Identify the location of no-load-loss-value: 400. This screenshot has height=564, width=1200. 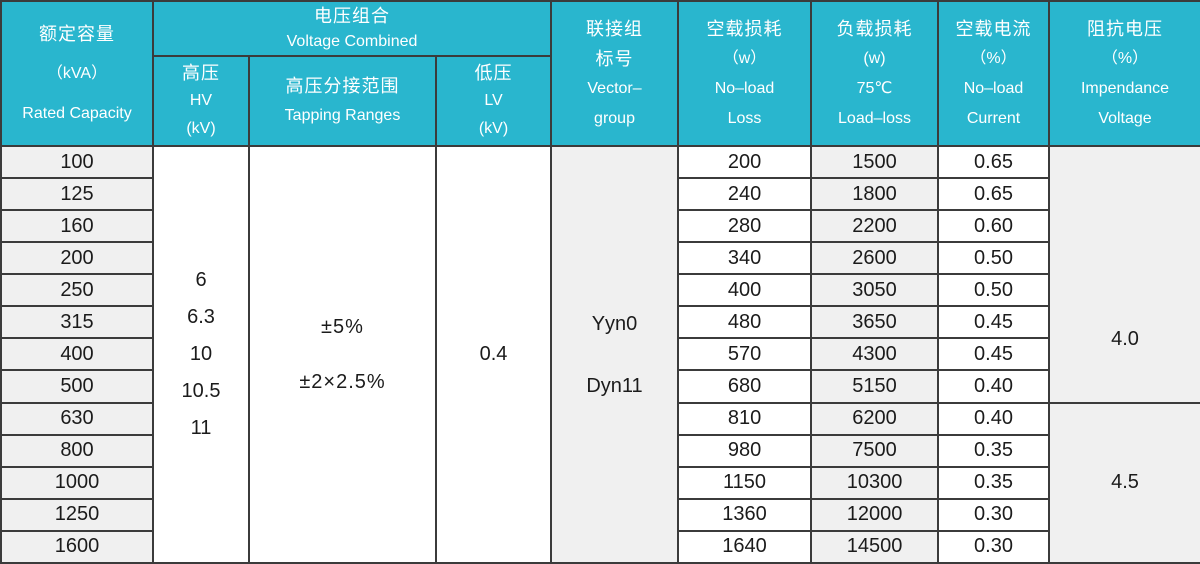
(745, 290).